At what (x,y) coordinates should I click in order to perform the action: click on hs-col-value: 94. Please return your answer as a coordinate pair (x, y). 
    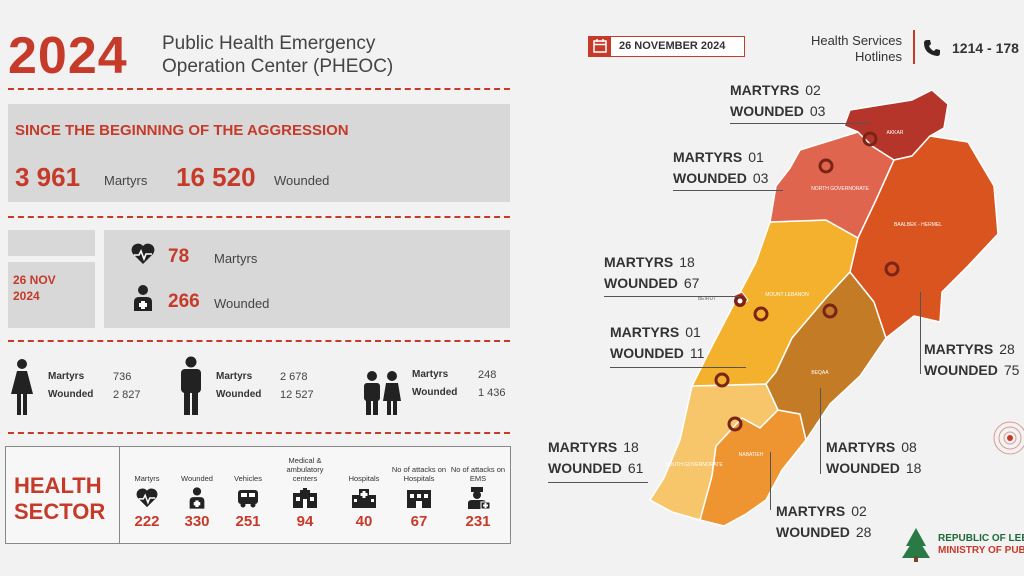
    Looking at the image, I should click on (305, 521).